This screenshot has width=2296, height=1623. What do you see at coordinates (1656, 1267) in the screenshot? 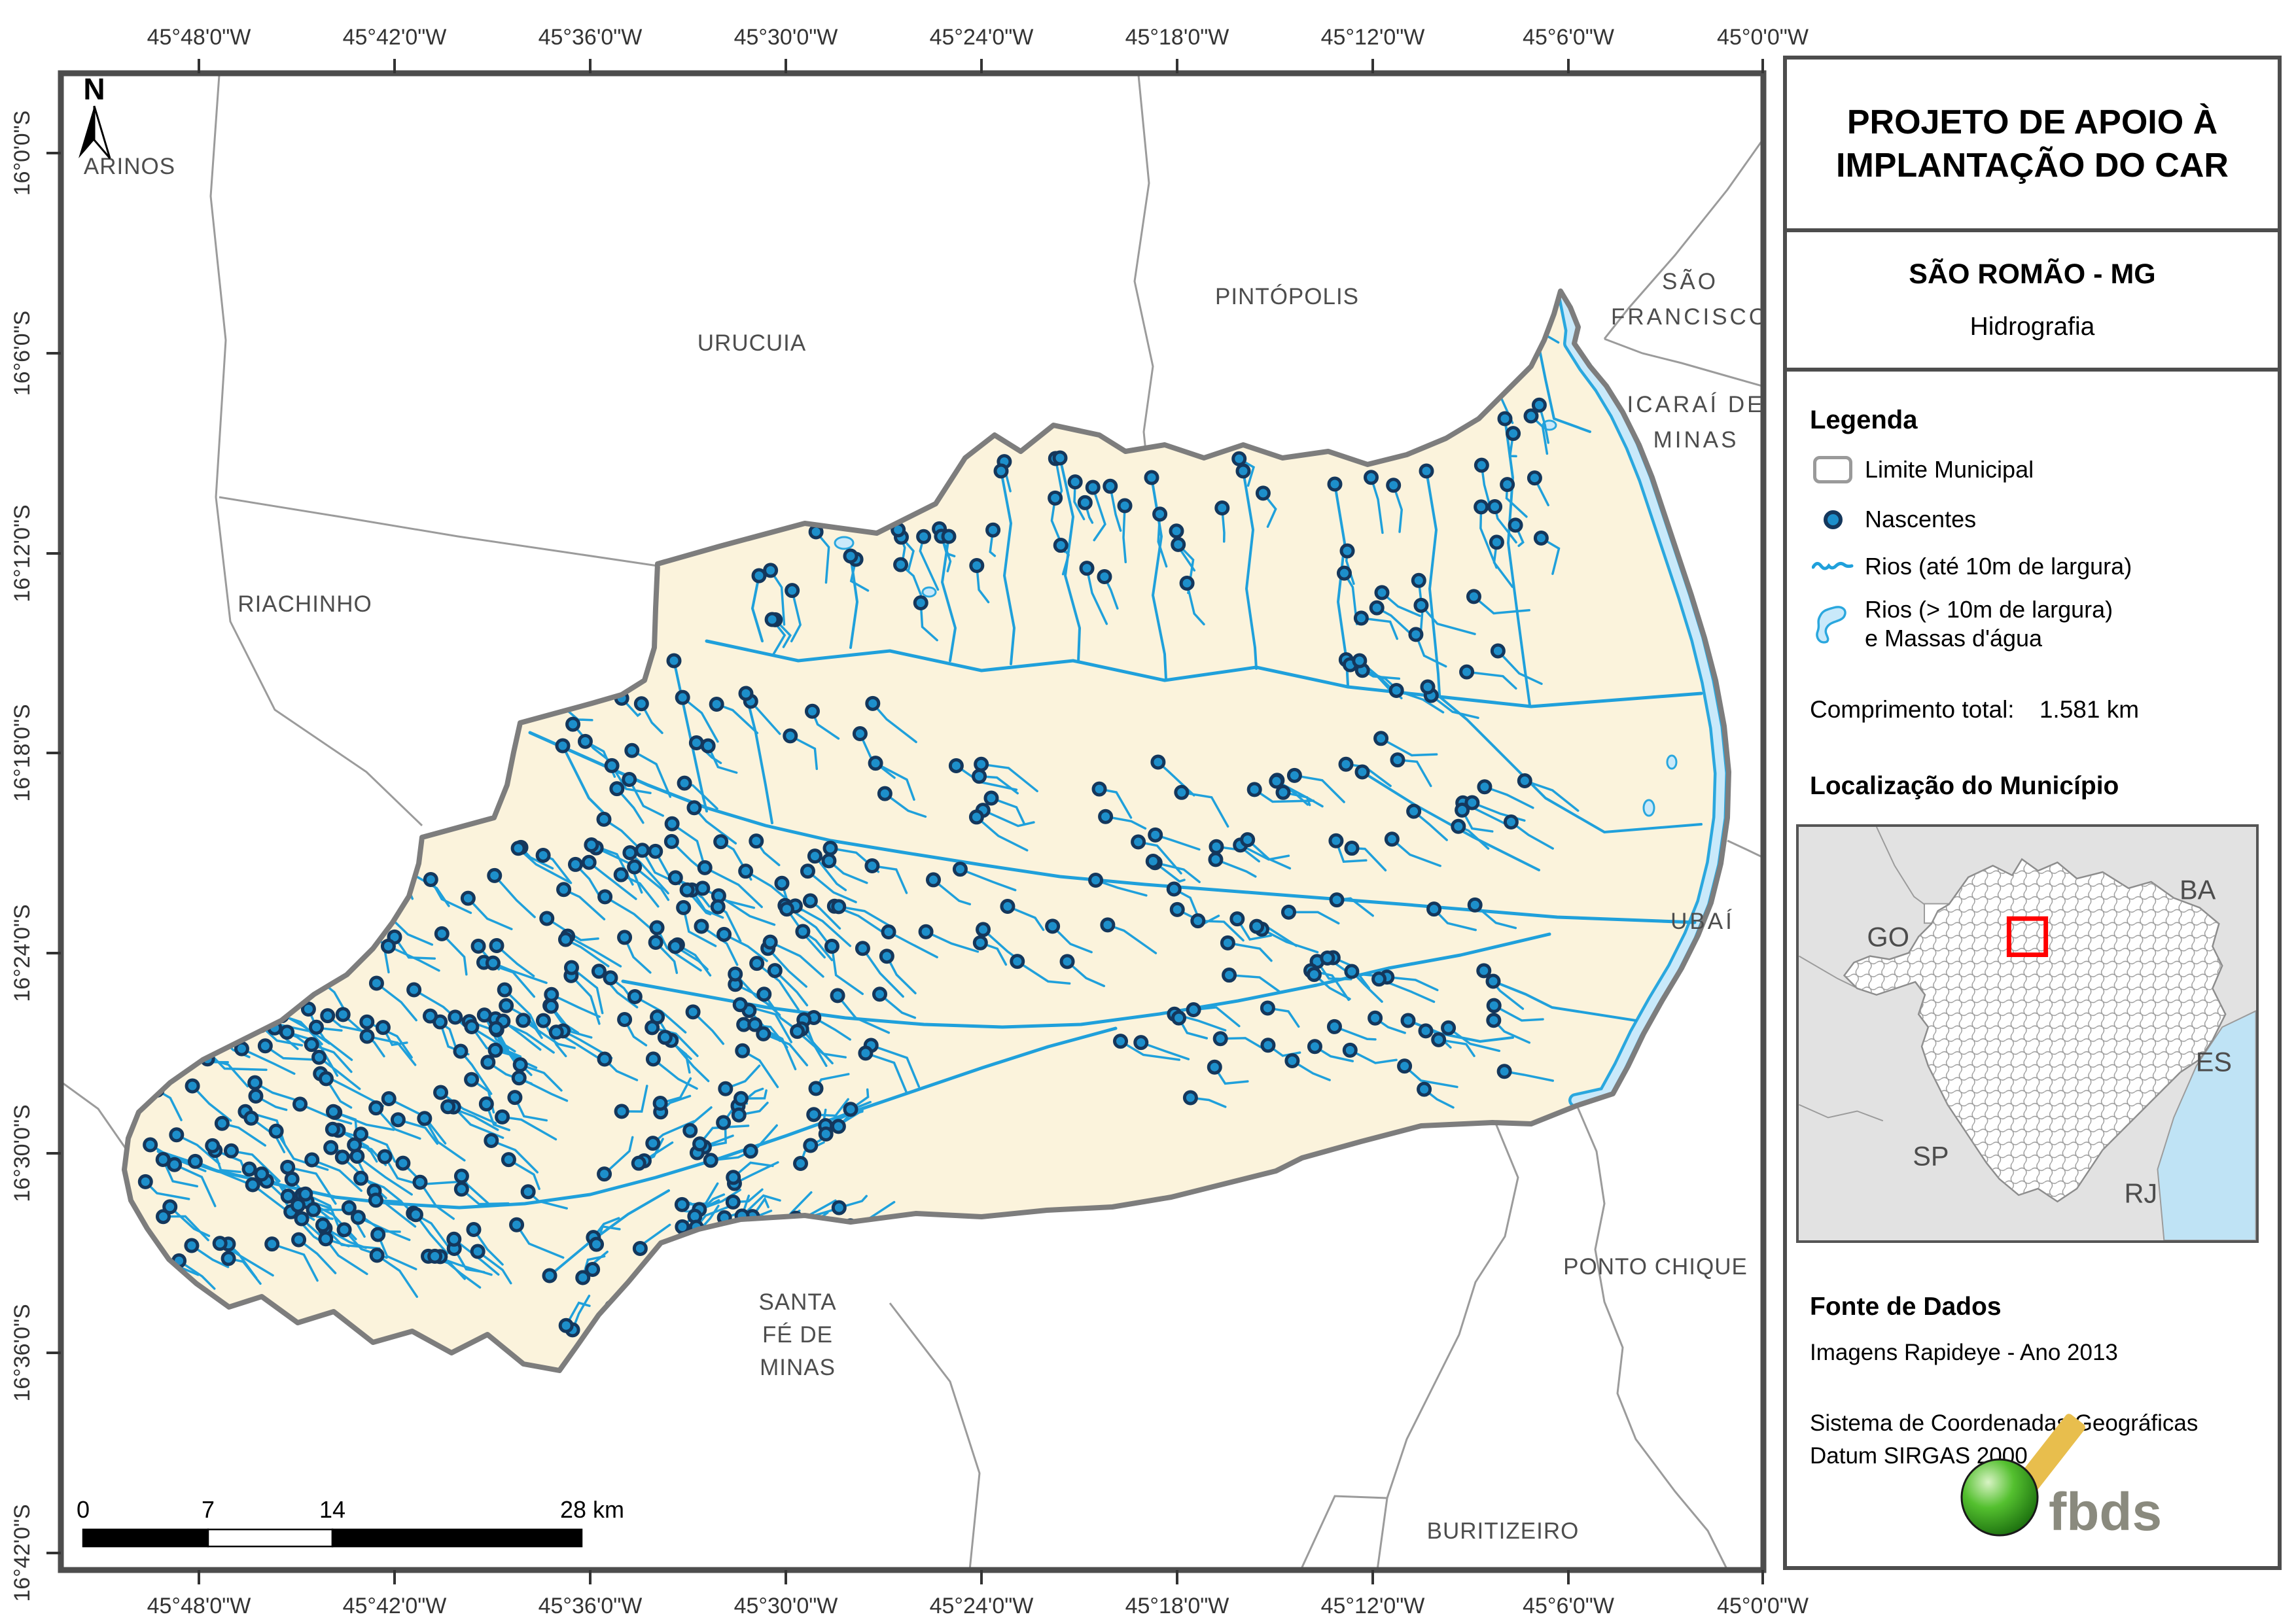
I see `place-label: PONTO CHIQUE` at bounding box center [1656, 1267].